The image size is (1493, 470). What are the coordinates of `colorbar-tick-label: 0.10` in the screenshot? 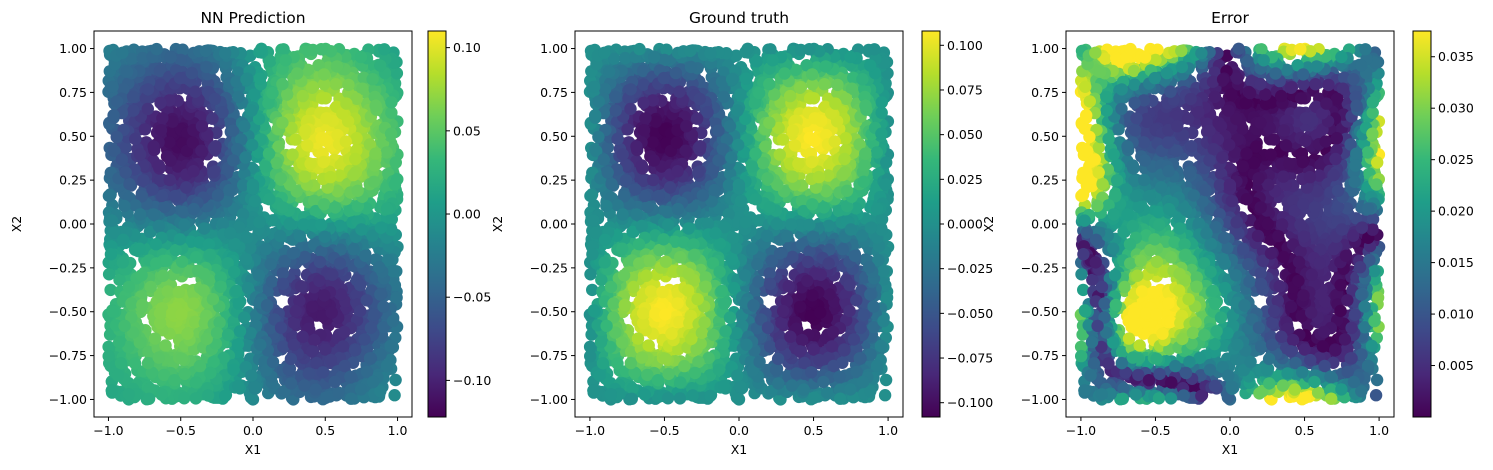 It's located at (467, 47).